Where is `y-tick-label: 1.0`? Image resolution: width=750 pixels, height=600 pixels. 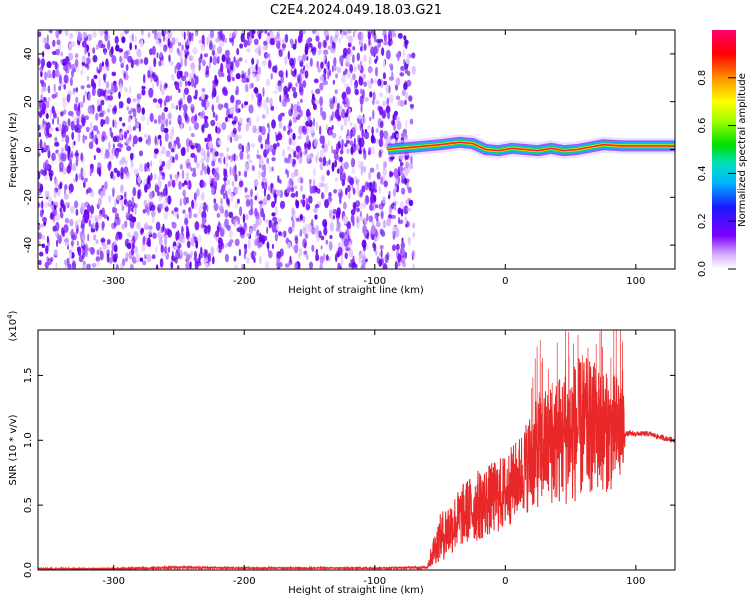 y-tick-label: 1.0 is located at coordinates (28, 440).